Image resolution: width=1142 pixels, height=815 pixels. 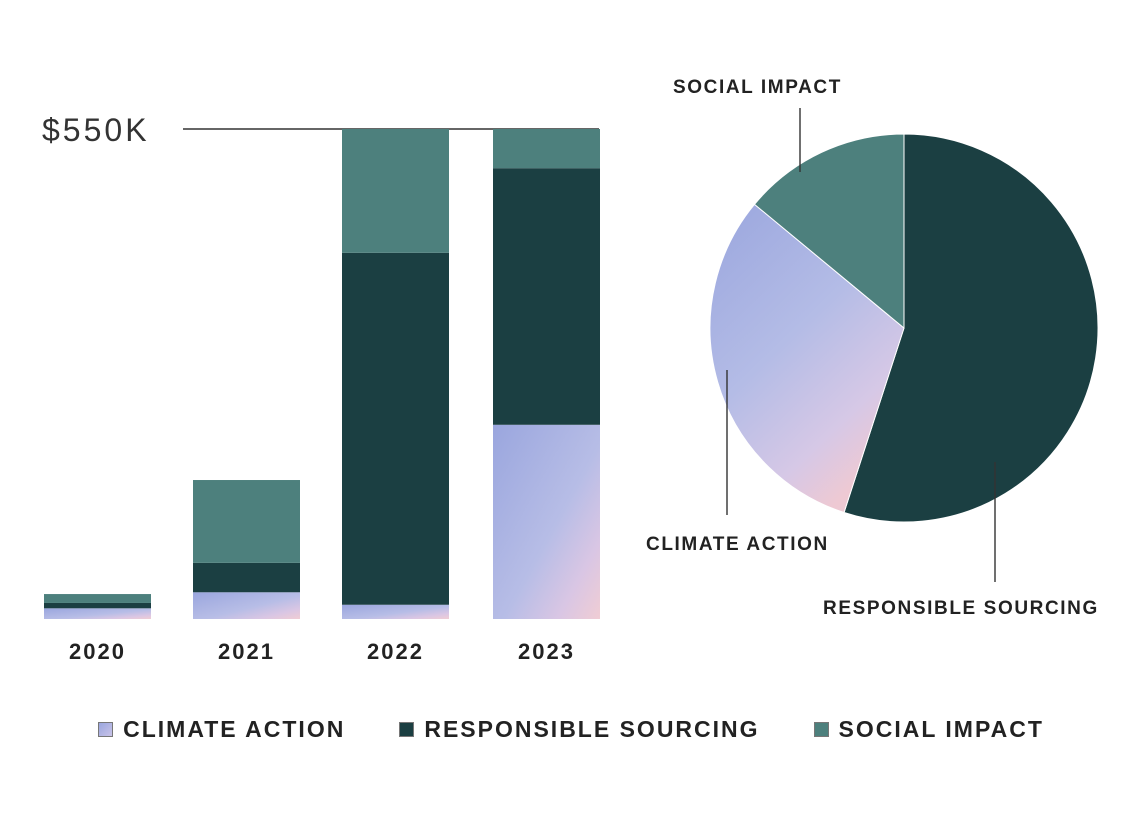 I want to click on legend-swatch-responsible-sourcing, so click(x=407, y=729).